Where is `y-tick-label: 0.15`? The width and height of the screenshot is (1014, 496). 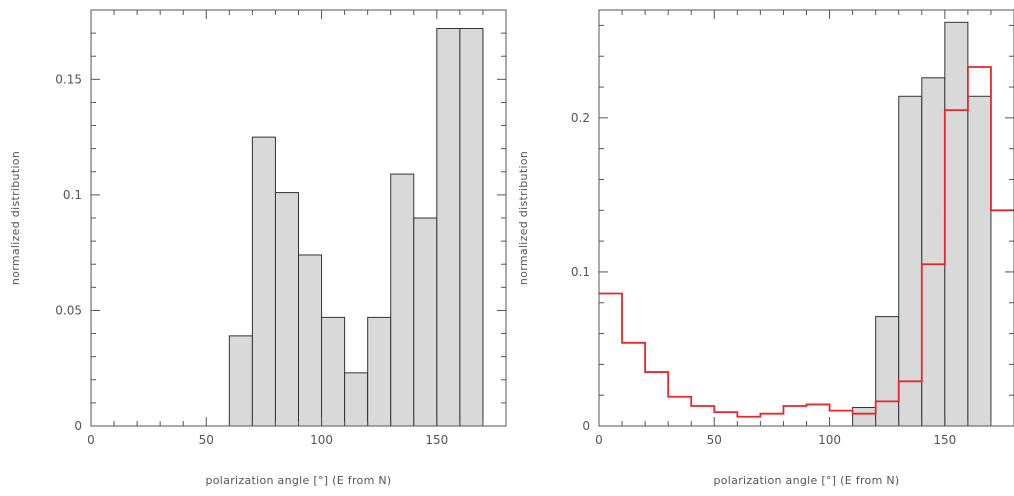 y-tick-label: 0.15 is located at coordinates (68, 79).